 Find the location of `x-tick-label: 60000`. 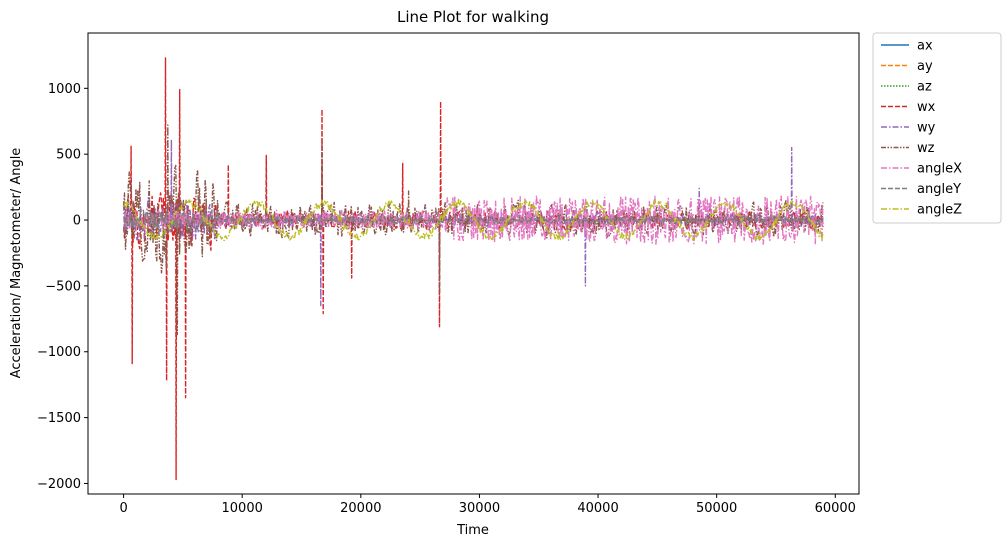

x-tick-label: 60000 is located at coordinates (835, 508).